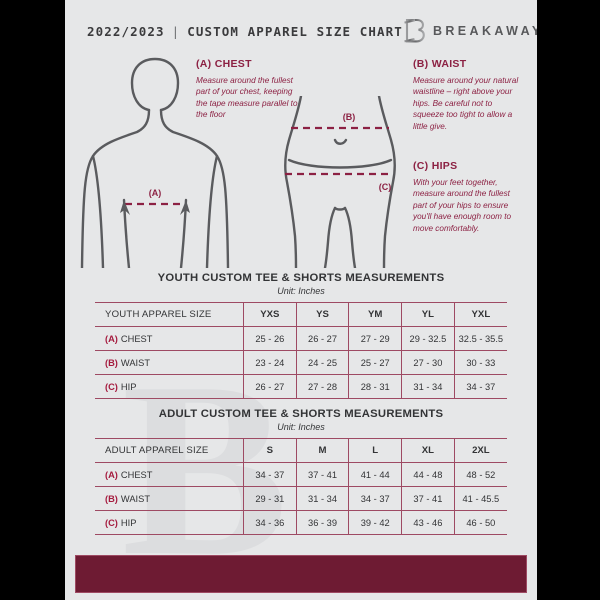  Describe the element at coordinates (484, 31) in the screenshot. I see `brand-name: BREAKAWAY` at that location.